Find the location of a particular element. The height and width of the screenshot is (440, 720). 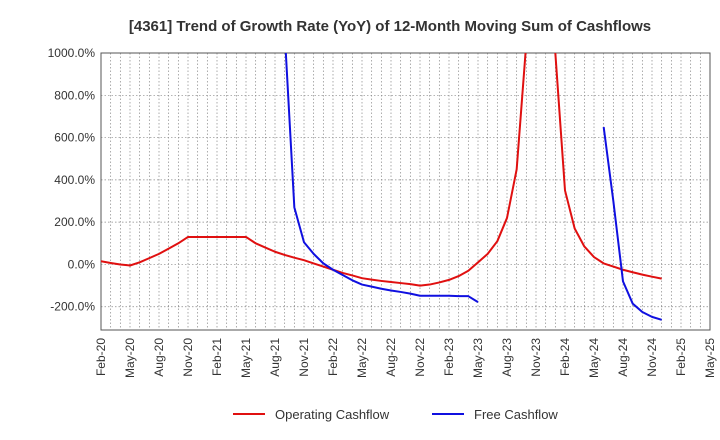

x-tick-label: Nov-23 is located at coordinates (536, 357).